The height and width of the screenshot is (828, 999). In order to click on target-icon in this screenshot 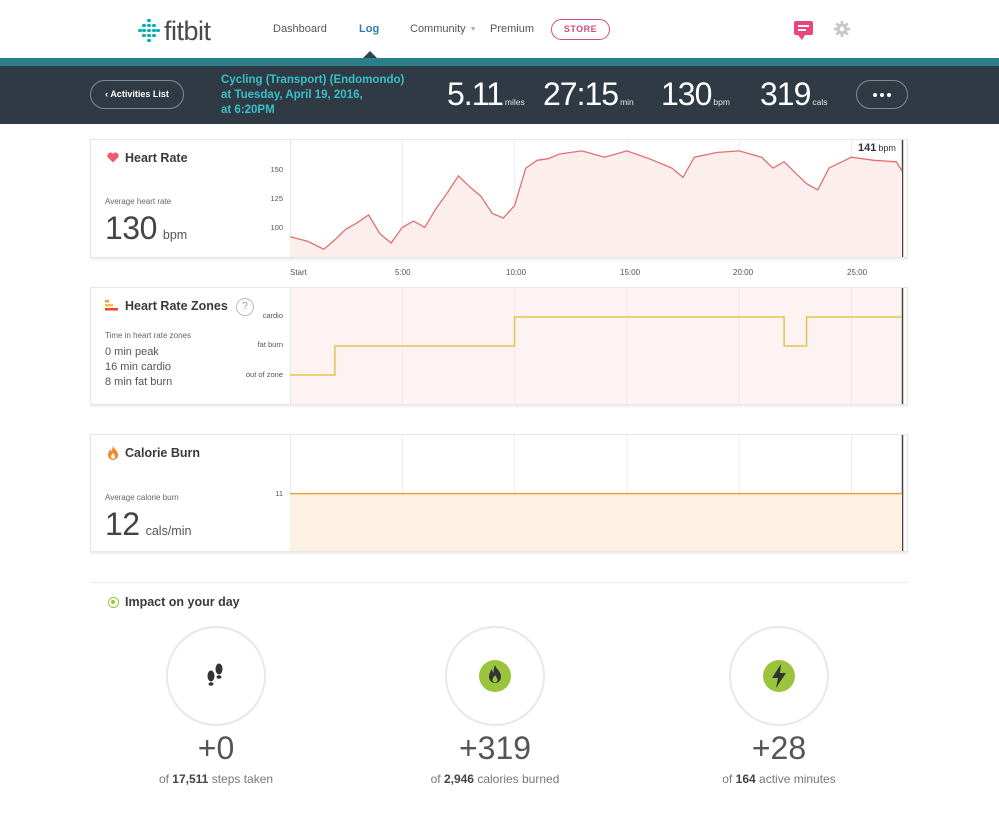, I will do `click(113, 602)`.